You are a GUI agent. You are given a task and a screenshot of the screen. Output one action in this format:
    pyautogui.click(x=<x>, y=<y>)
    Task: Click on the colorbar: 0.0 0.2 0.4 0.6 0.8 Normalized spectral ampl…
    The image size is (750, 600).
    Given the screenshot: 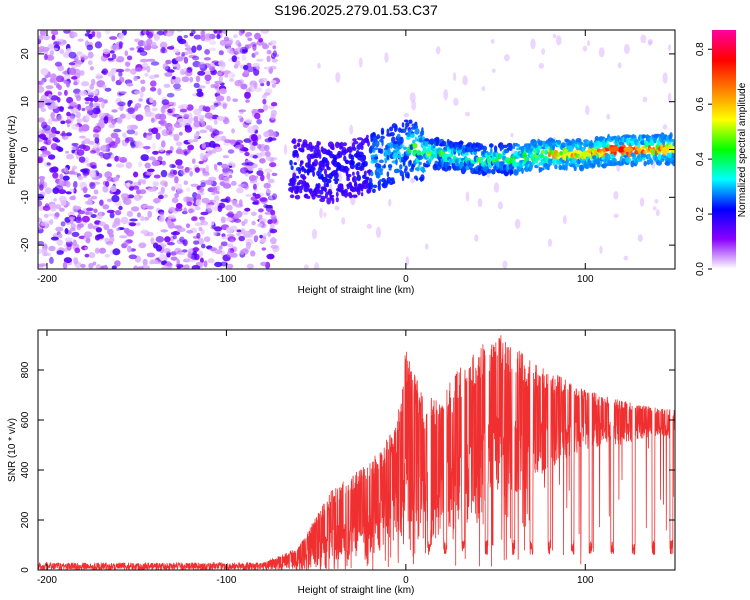 What is the action you would take?
    pyautogui.click(x=721, y=153)
    